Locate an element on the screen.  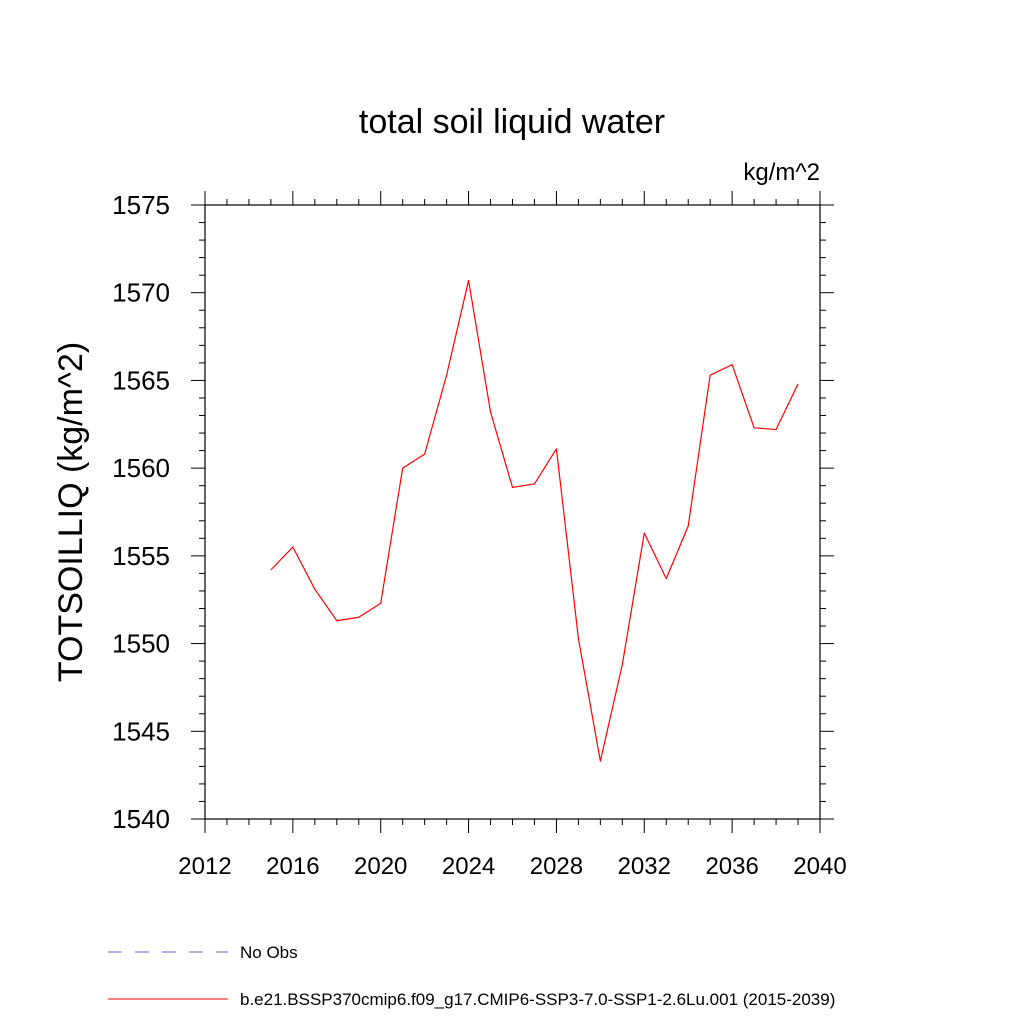
y-tick-label: 1565 is located at coordinates (141, 380).